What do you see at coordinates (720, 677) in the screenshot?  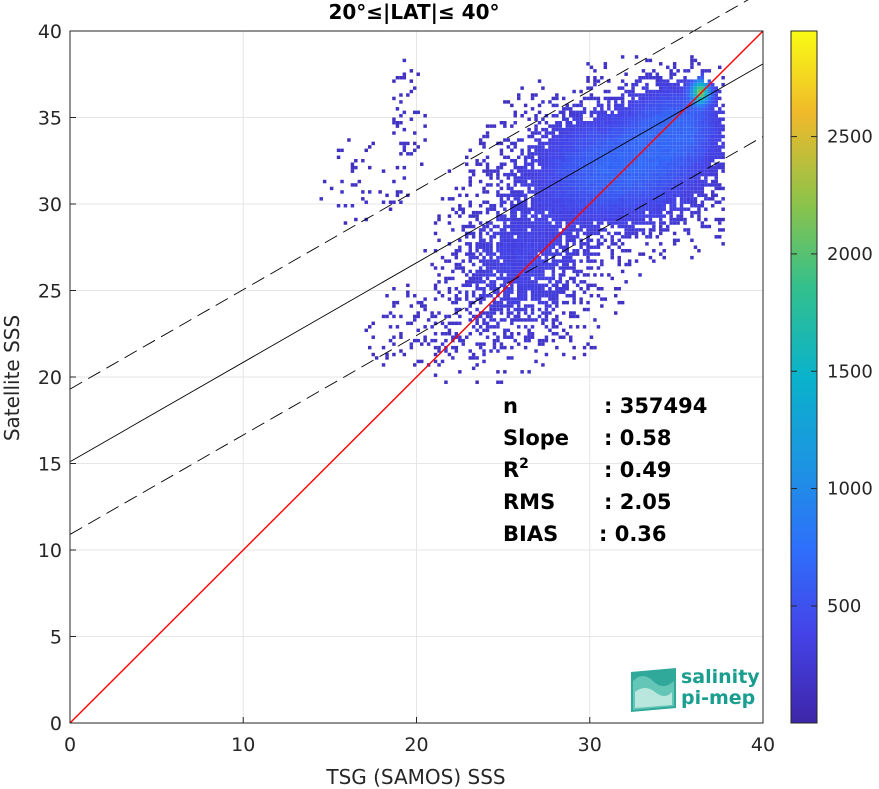 I see `logo-text-salinity: salinity` at bounding box center [720, 677].